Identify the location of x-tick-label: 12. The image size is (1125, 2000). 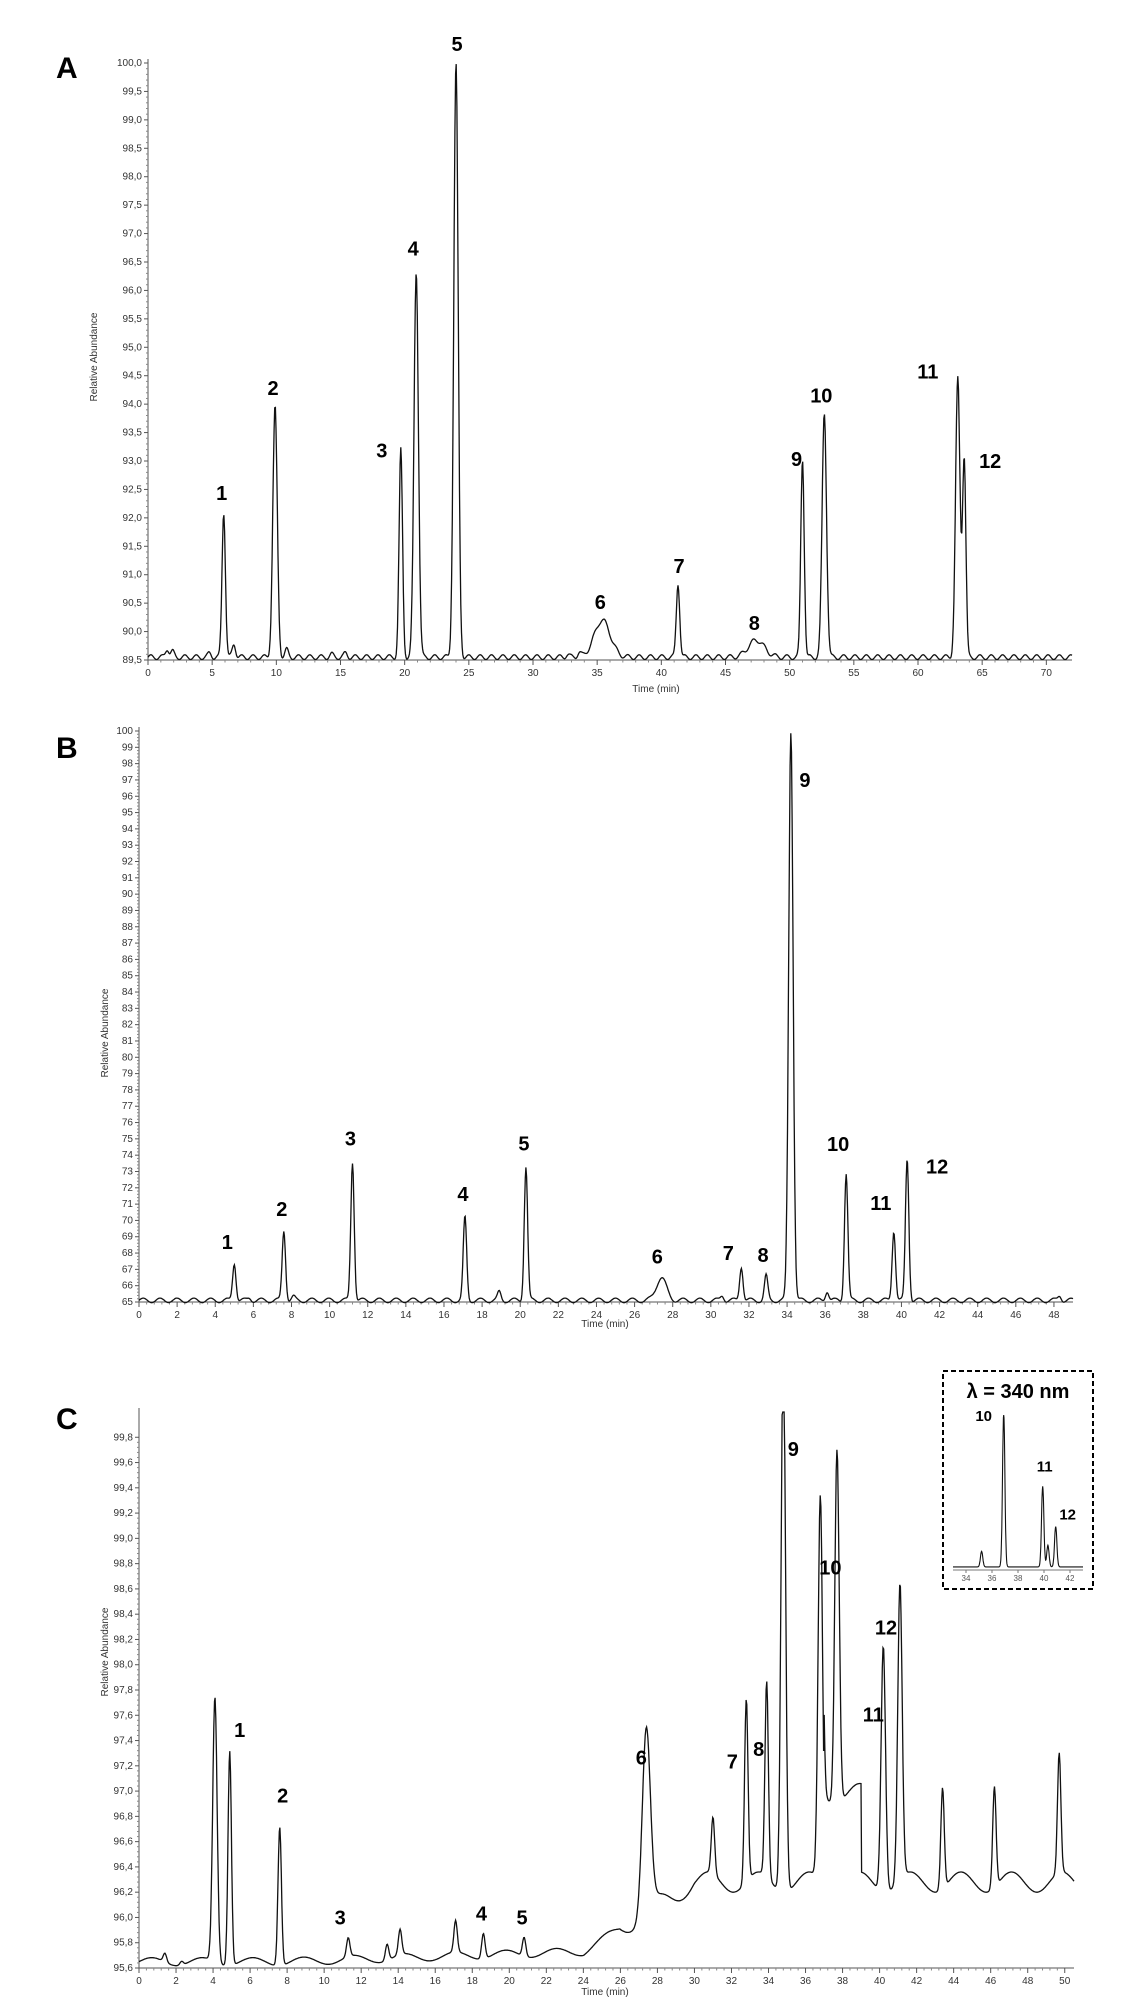
(362, 1981).